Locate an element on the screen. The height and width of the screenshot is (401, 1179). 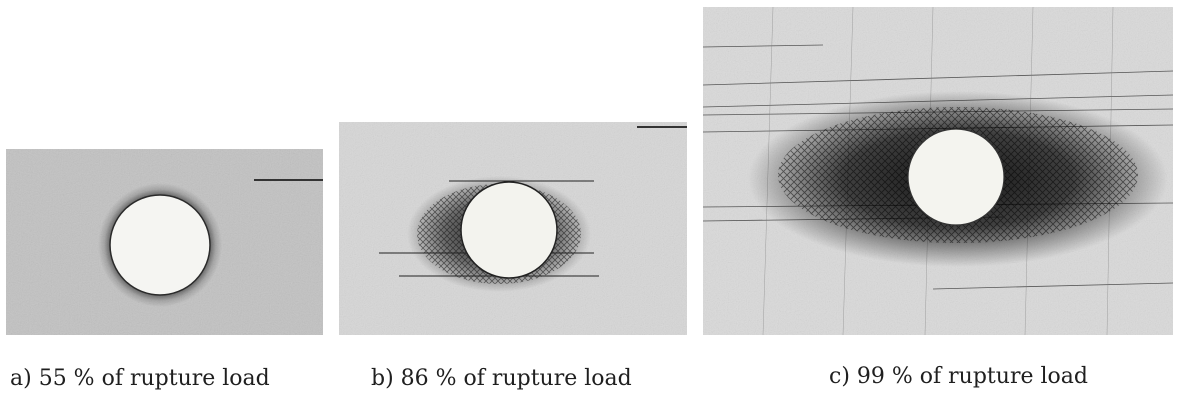
panel-b-hole is located at coordinates (509, 230).